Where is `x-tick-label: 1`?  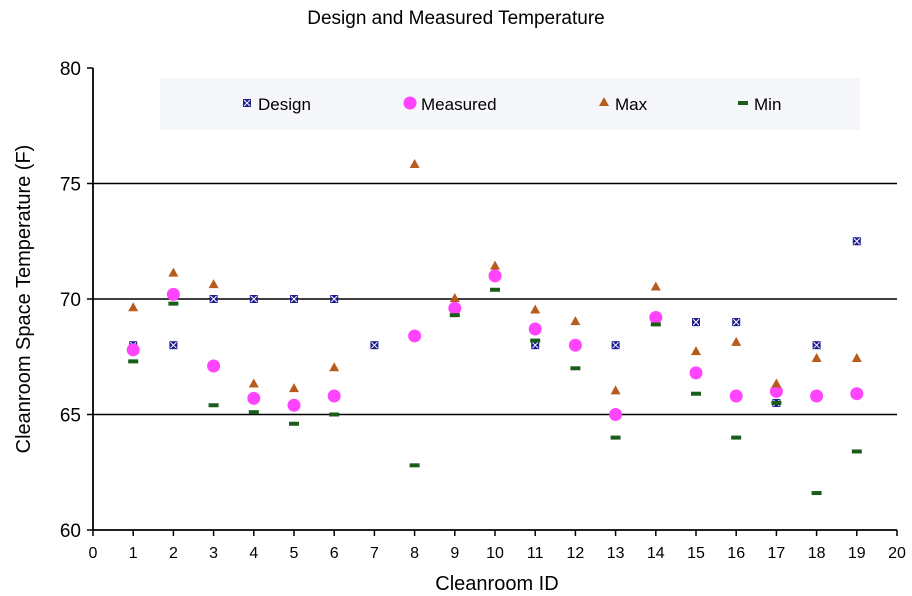 x-tick-label: 1 is located at coordinates (133, 553).